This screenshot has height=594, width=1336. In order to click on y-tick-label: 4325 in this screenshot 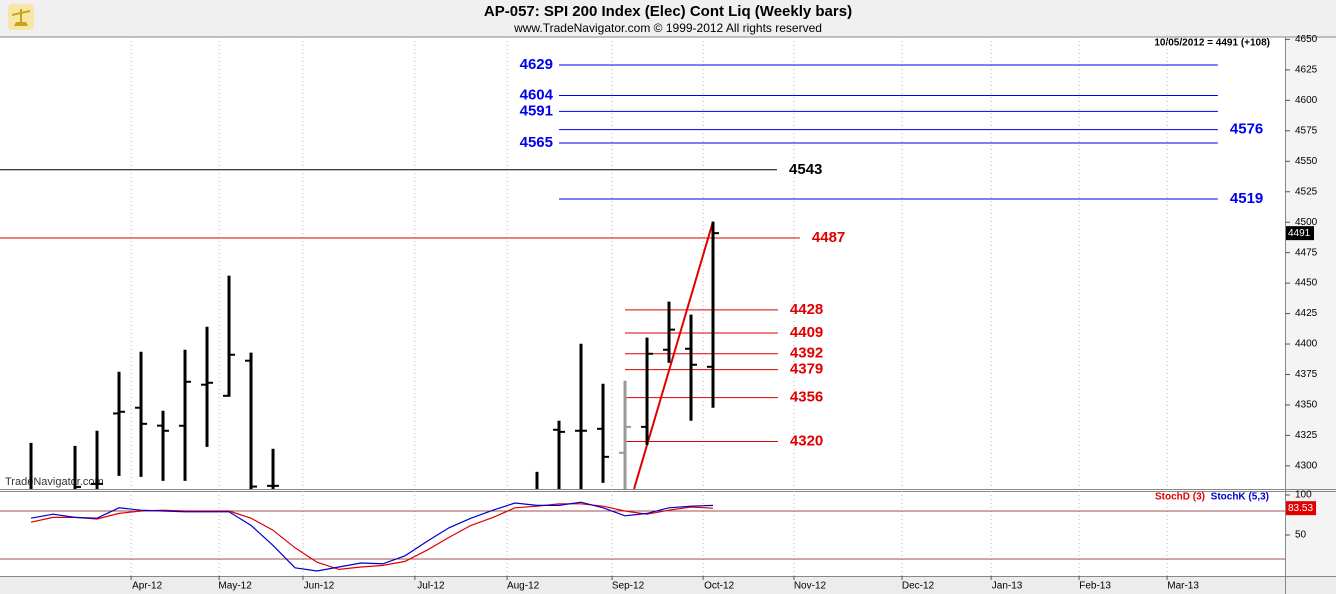, I will do `click(1306, 435)`.